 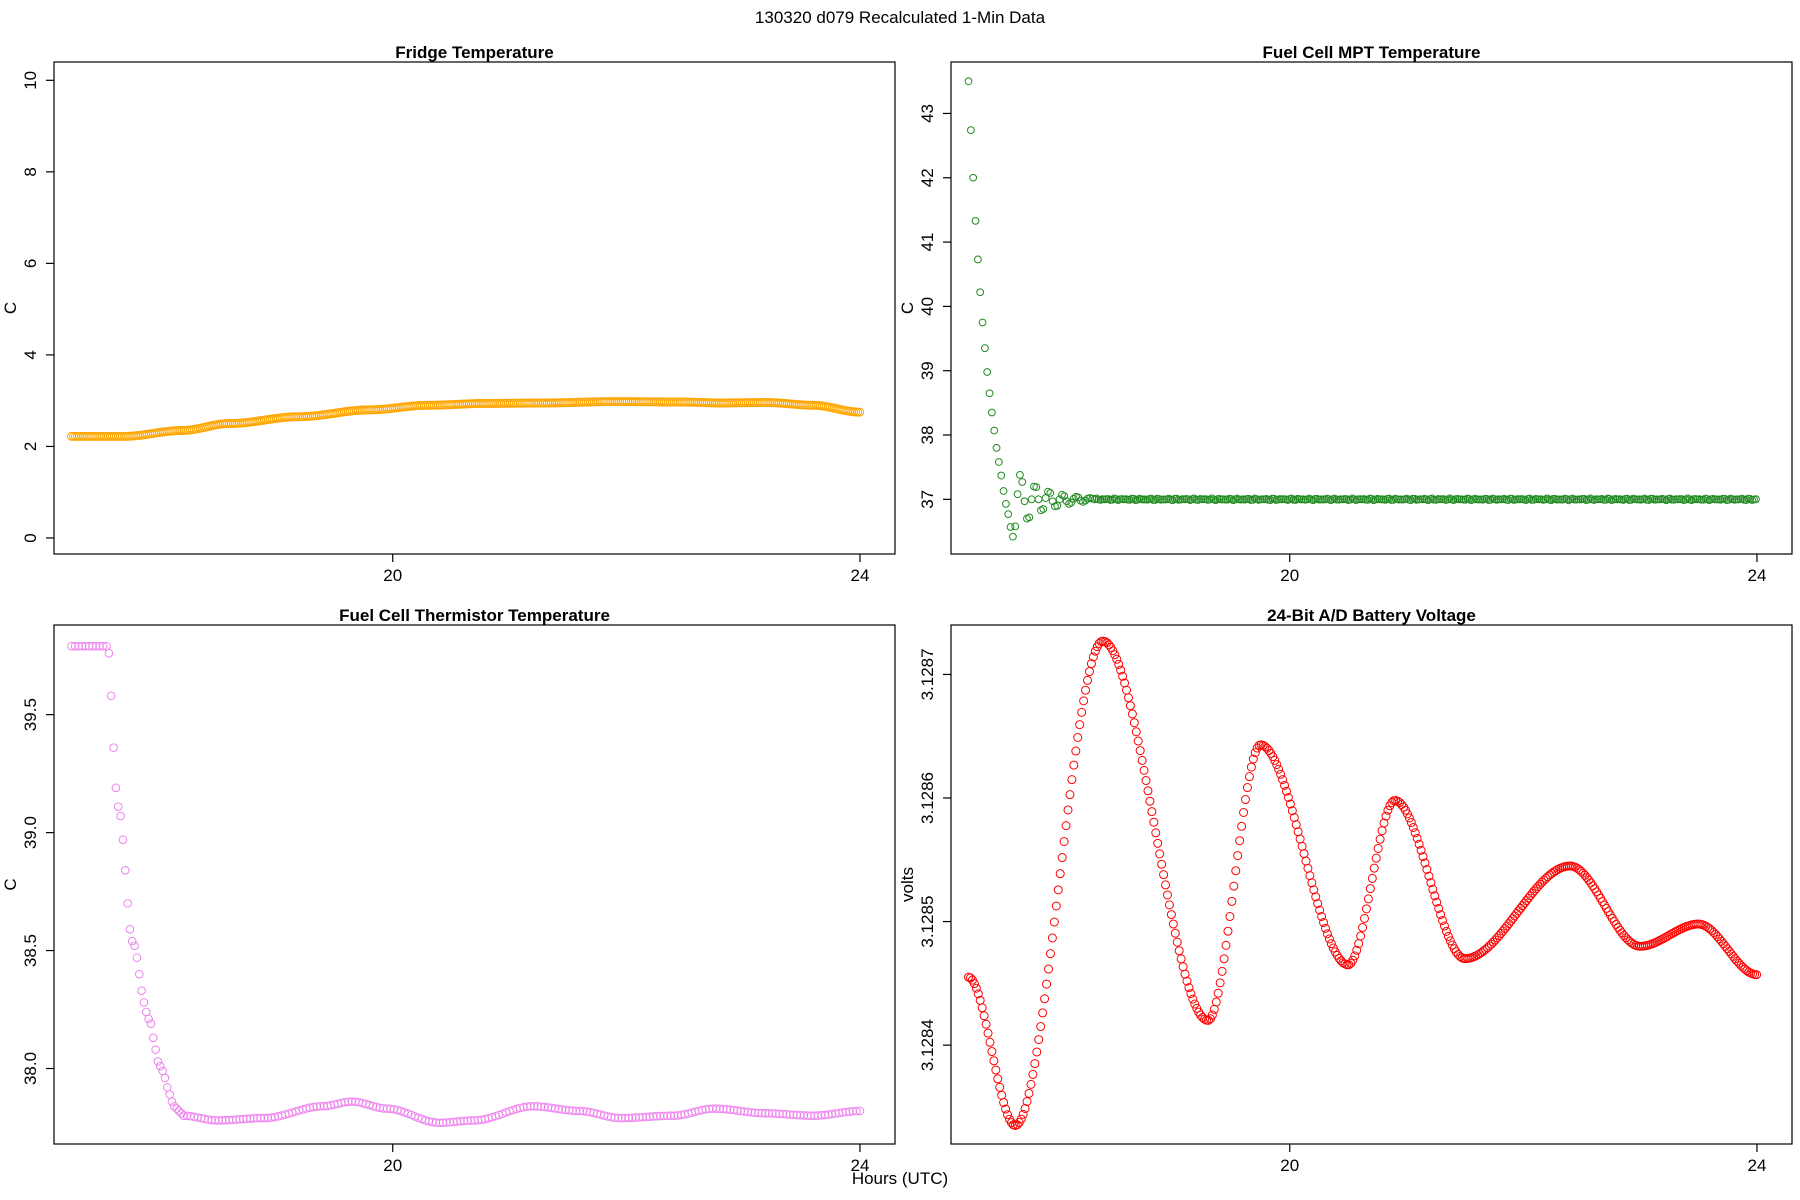 What do you see at coordinates (466, 419) in the screenshot?
I see `data-points` at bounding box center [466, 419].